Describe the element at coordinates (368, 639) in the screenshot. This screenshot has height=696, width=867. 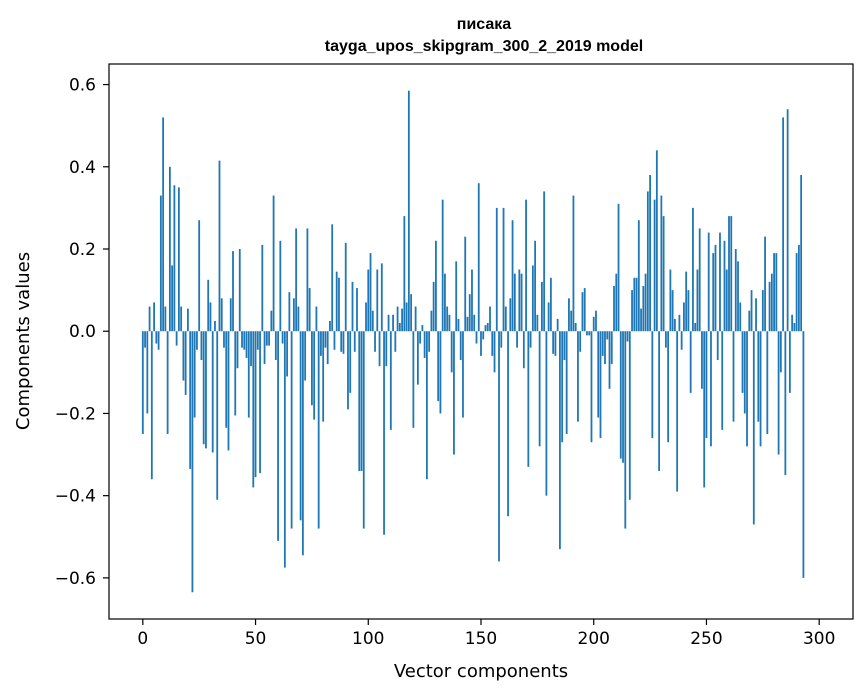
I see `x-tick-label: 100` at that location.